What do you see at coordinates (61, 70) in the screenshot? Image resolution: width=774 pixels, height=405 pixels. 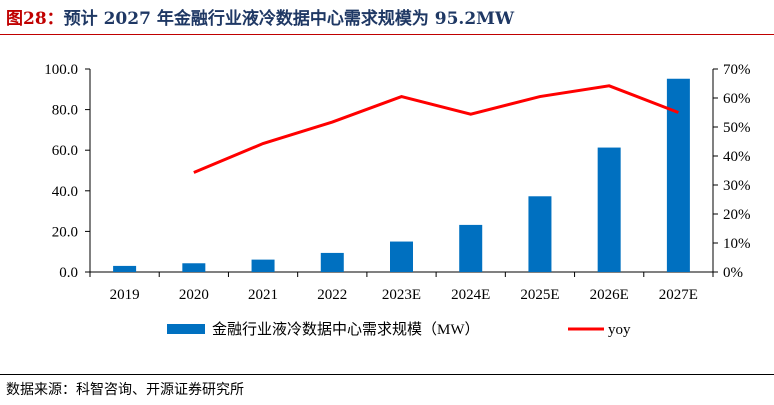 I see `left-tick-label: 100.0` at bounding box center [61, 70].